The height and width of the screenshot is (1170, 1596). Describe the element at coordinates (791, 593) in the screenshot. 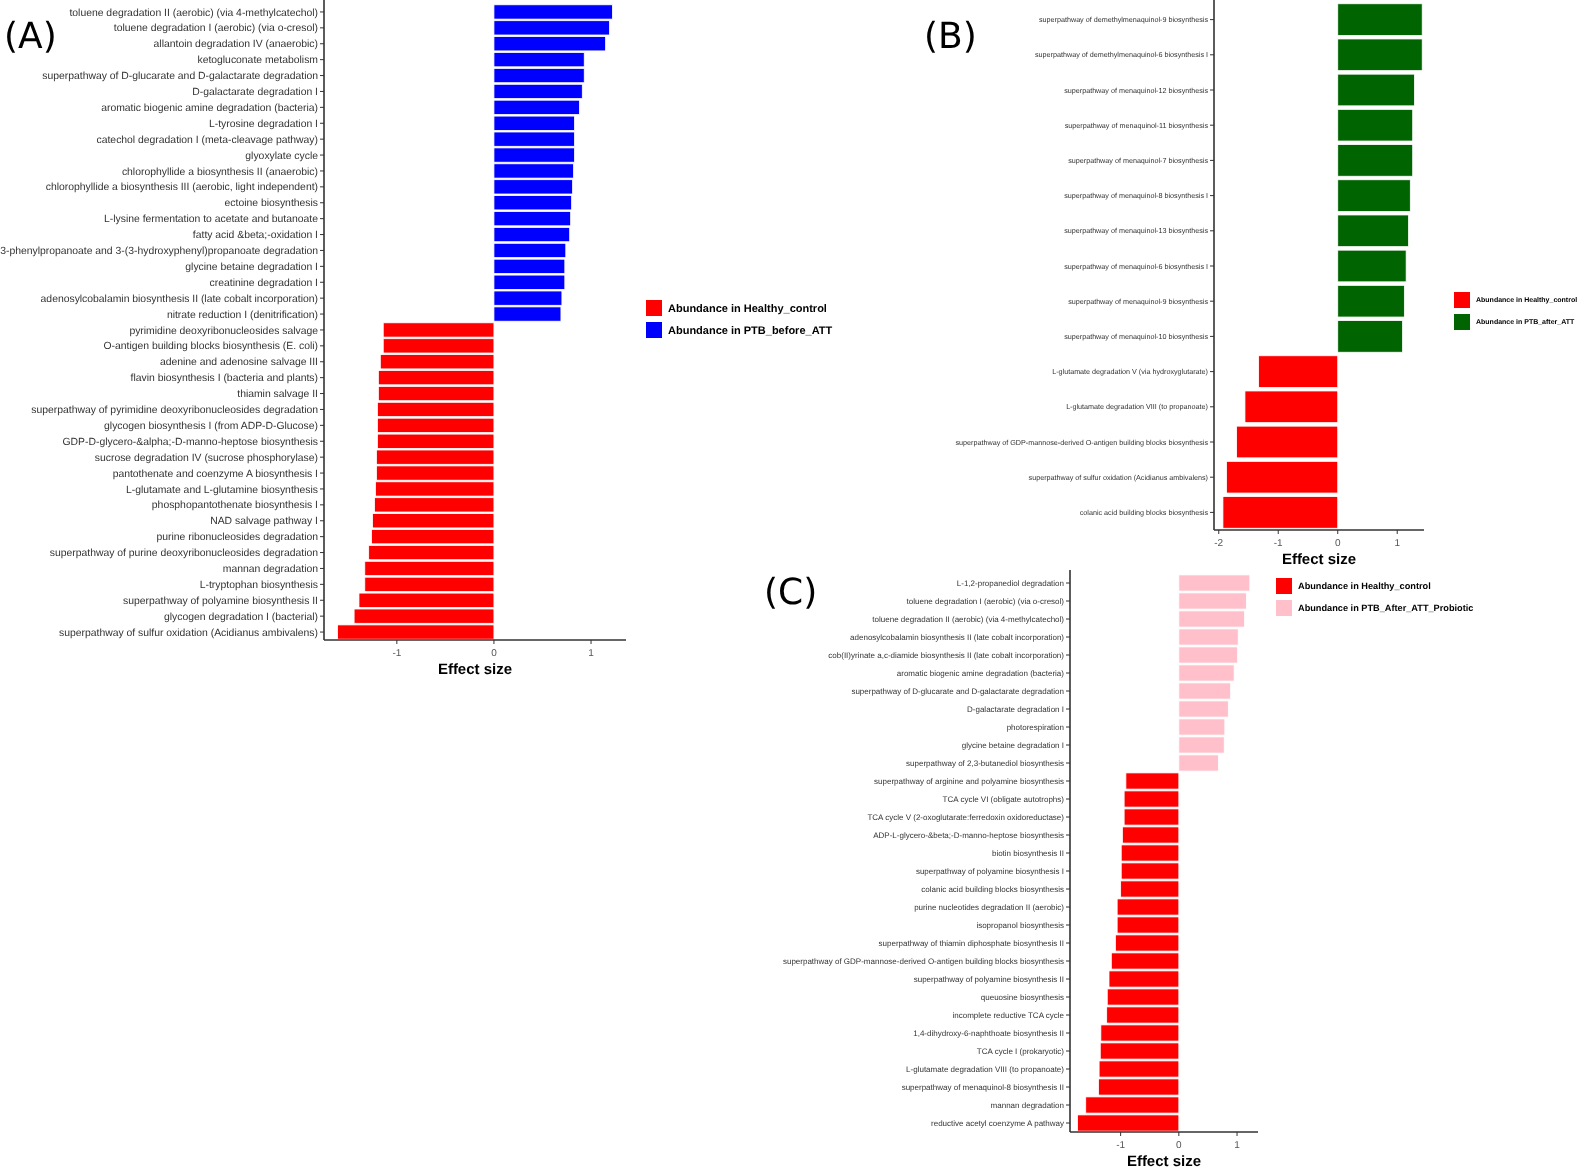

I see `chart-title: (C)` at that location.